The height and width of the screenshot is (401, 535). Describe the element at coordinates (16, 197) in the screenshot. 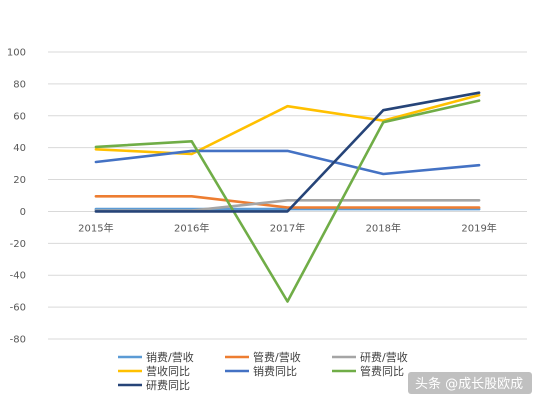

I see `y-axis: 100 80 60 40 20 0 -20 -40 -60 -80` at that location.